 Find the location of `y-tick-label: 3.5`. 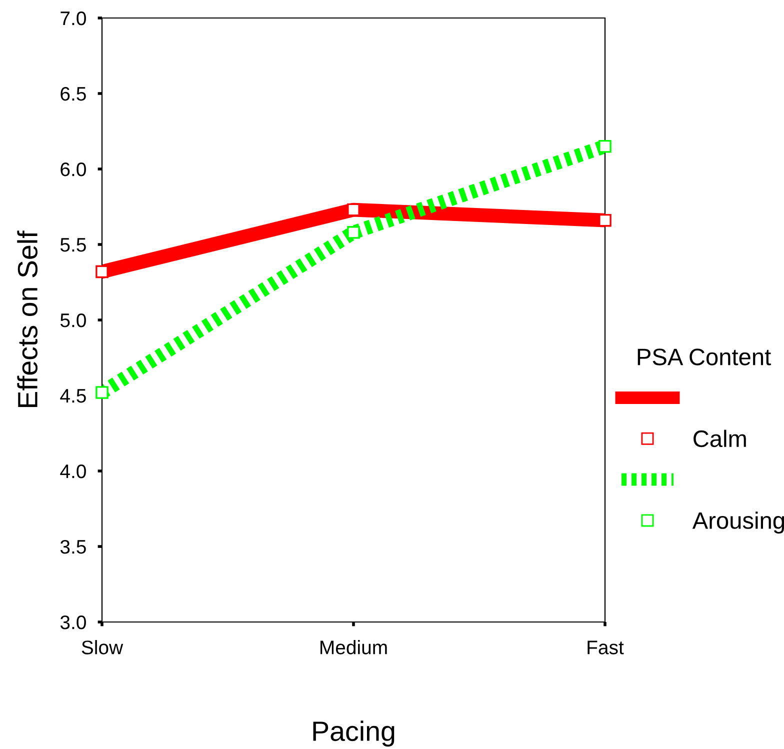

y-tick-label: 3.5 is located at coordinates (73, 547).